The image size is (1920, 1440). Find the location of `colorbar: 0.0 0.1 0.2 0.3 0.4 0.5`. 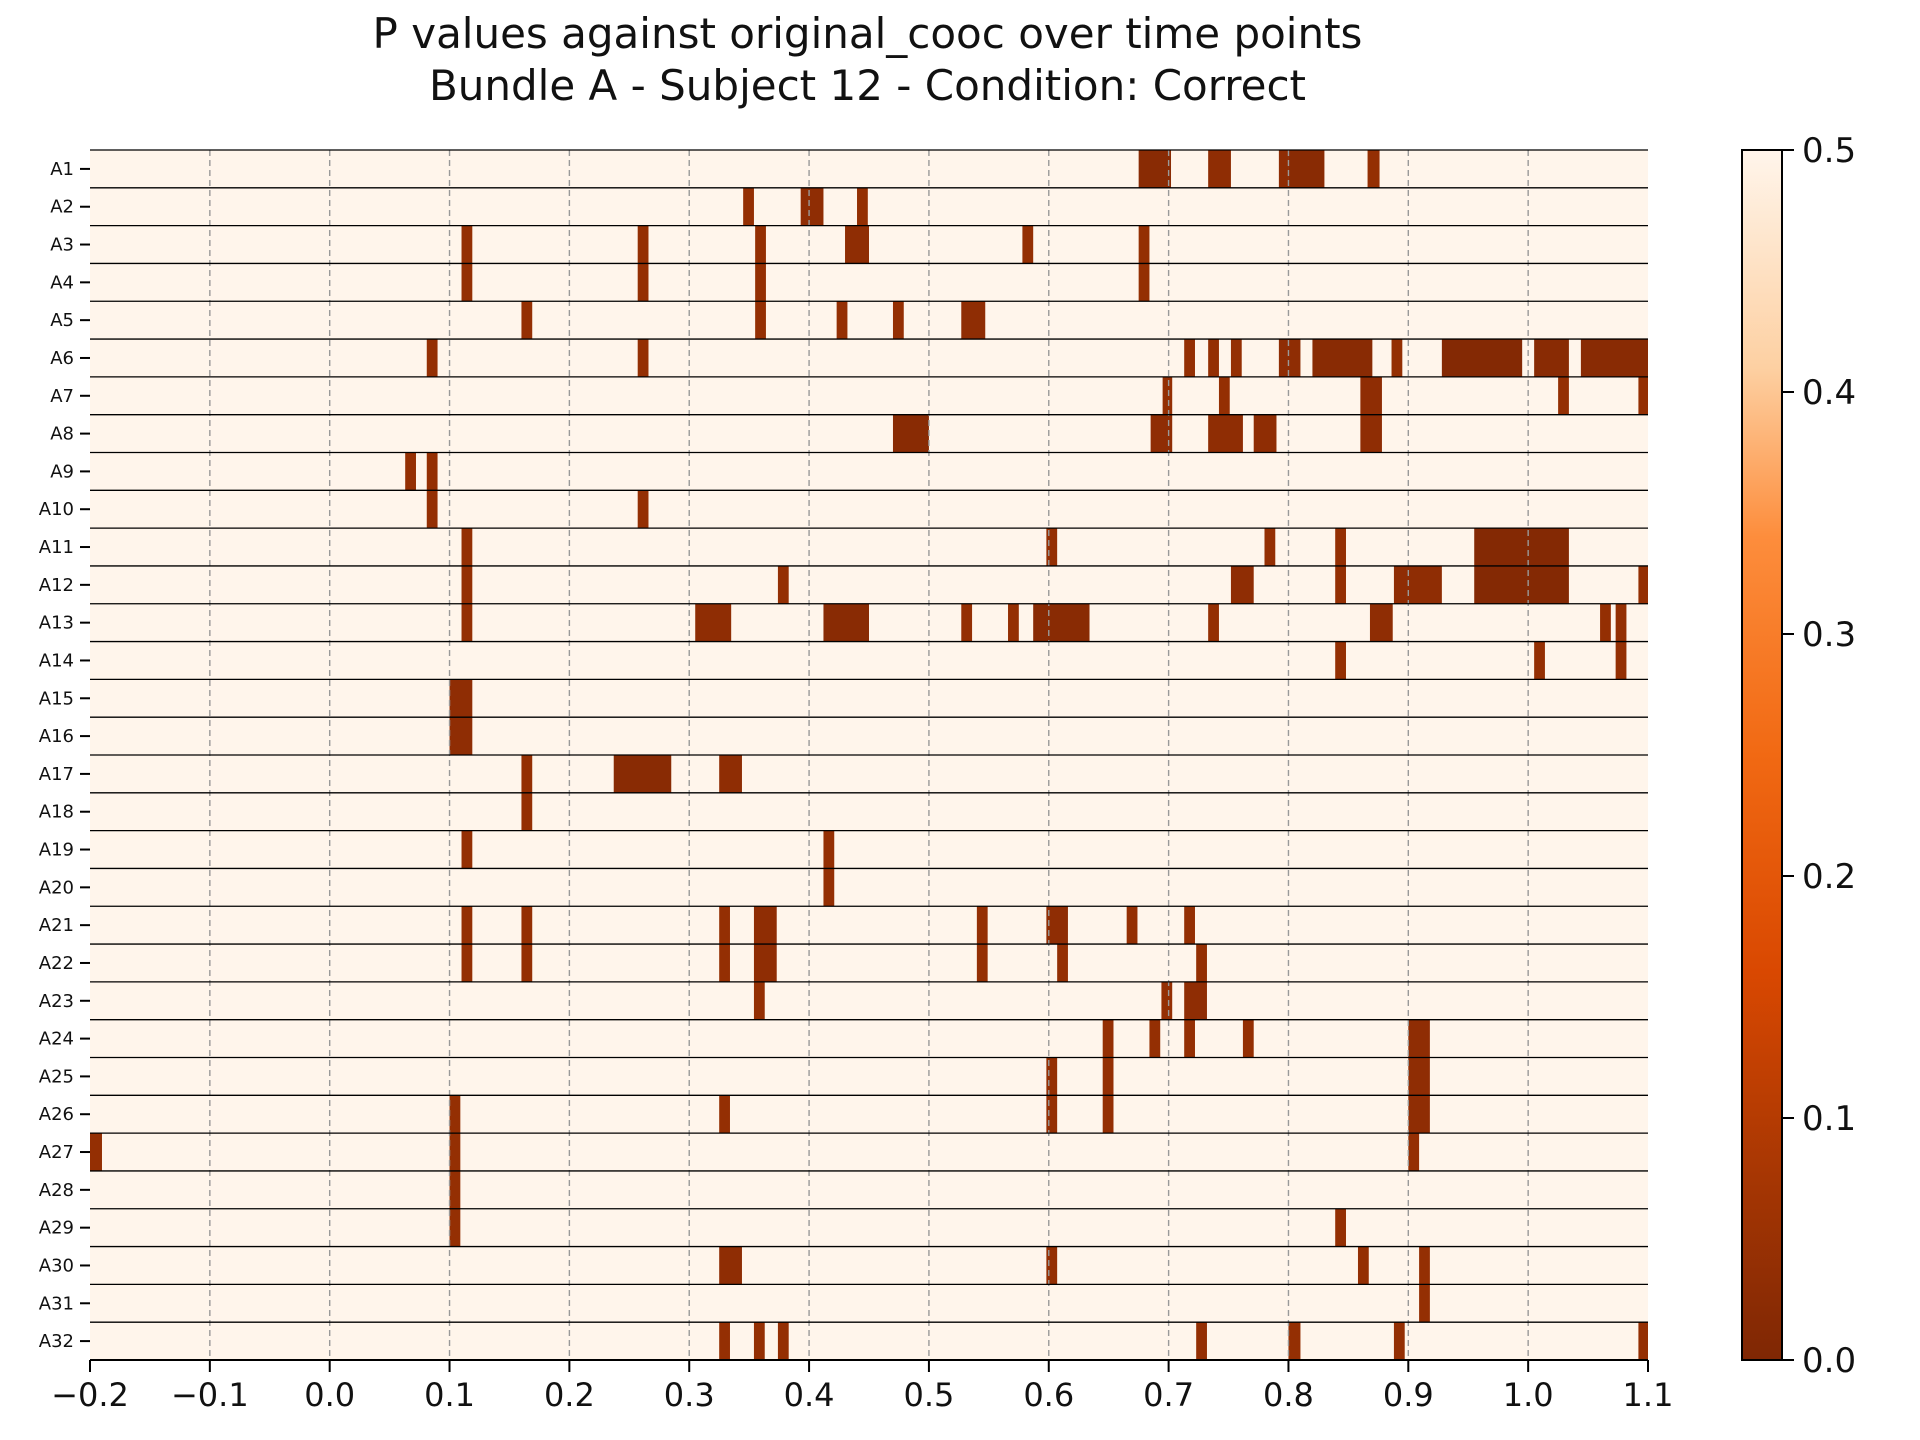

colorbar: 0.0 0.1 0.2 0.3 0.4 0.5 is located at coordinates (1798, 756).